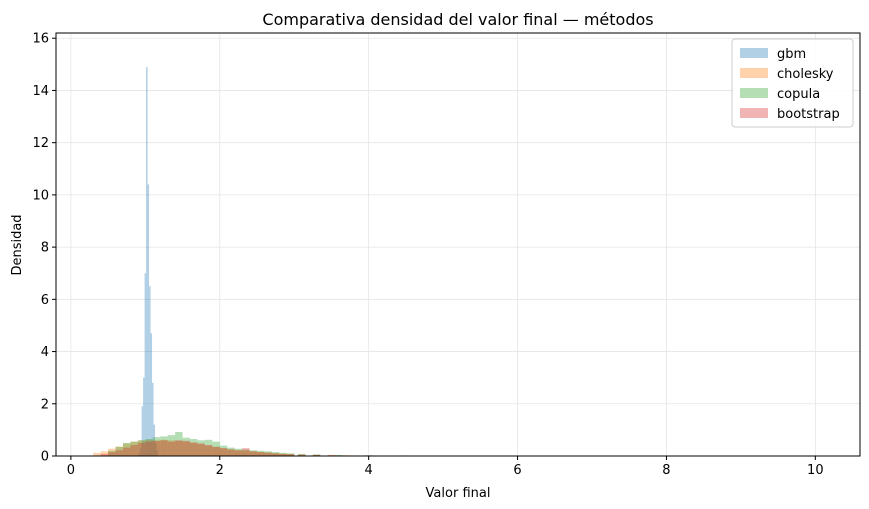 The image size is (869, 509). I want to click on legend-box, so click(792, 83).